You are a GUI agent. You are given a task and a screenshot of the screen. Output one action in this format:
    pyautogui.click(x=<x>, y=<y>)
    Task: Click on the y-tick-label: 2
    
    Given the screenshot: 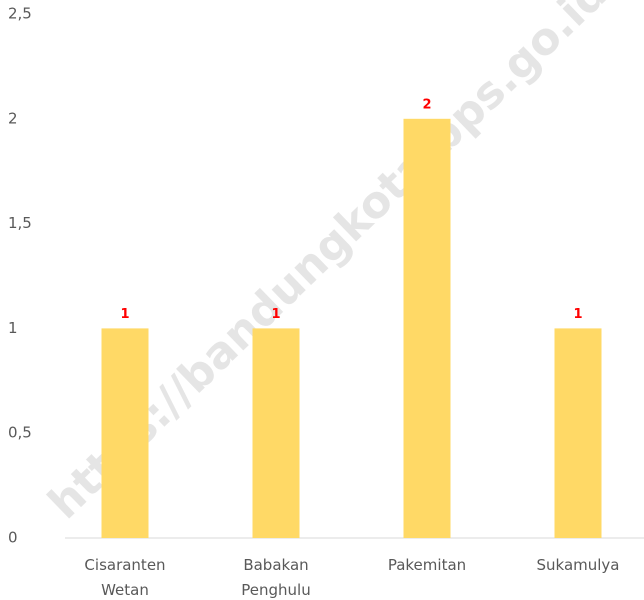 What is the action you would take?
    pyautogui.click(x=13, y=118)
    